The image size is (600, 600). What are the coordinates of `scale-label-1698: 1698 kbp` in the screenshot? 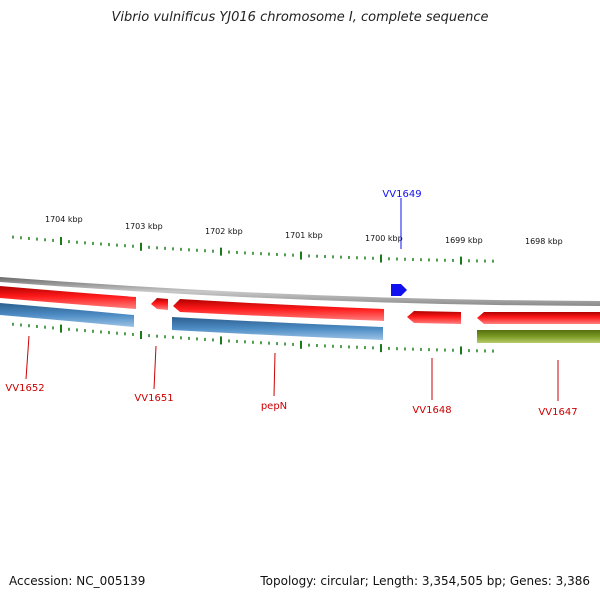 It's located at (544, 241).